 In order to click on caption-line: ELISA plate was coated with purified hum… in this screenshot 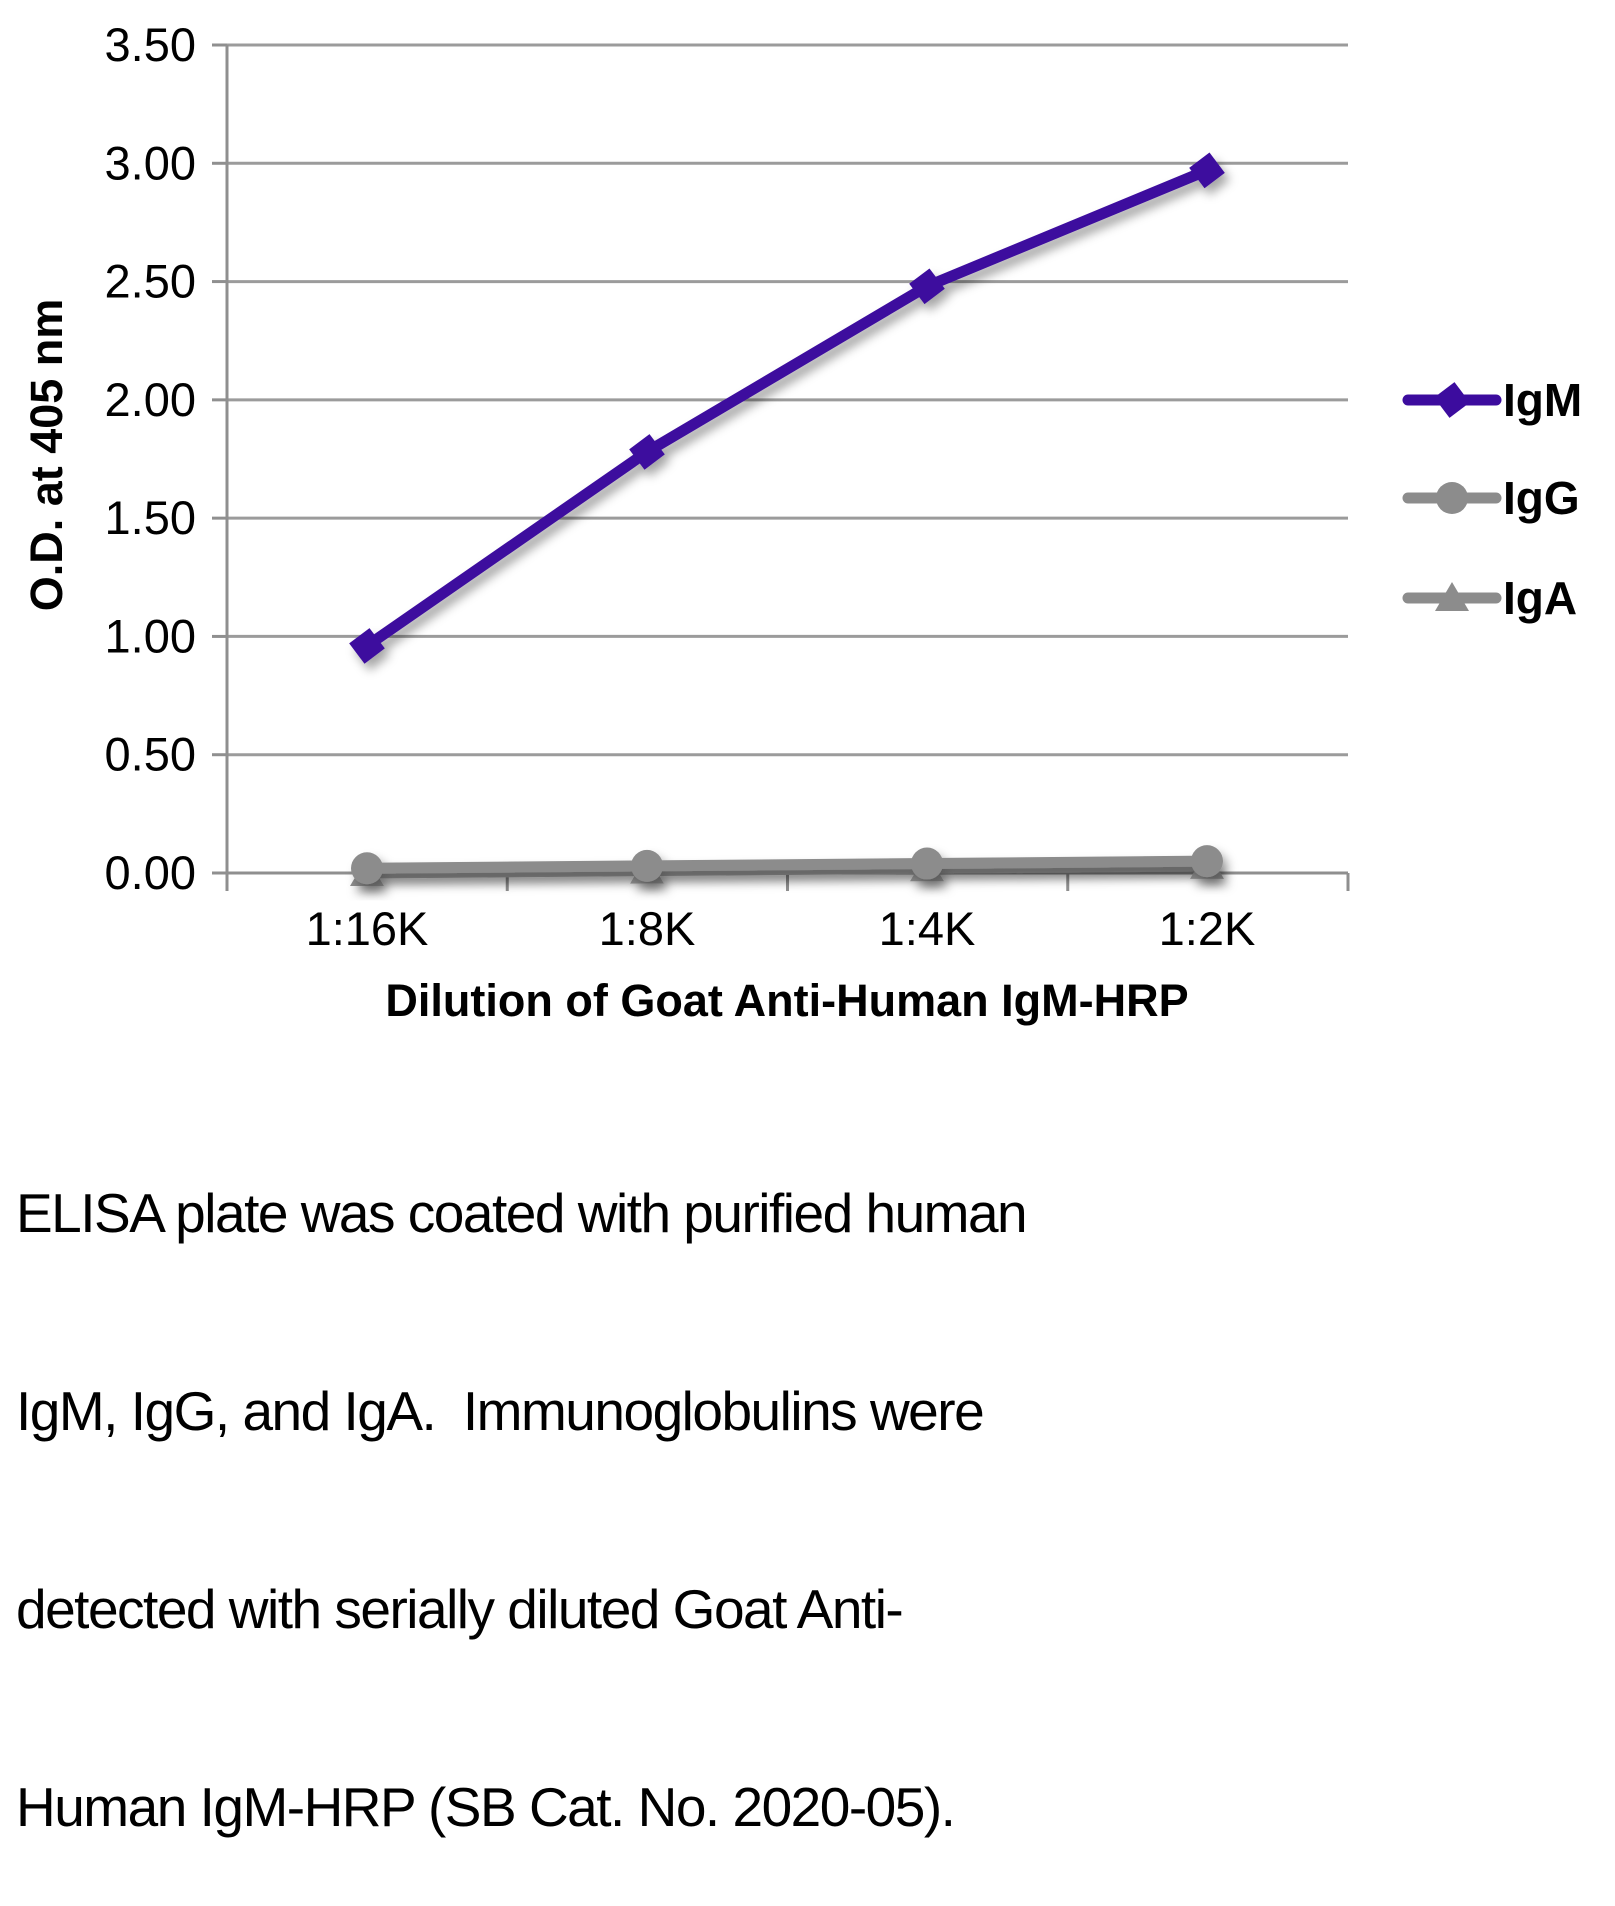, I will do `click(522, 1213)`.